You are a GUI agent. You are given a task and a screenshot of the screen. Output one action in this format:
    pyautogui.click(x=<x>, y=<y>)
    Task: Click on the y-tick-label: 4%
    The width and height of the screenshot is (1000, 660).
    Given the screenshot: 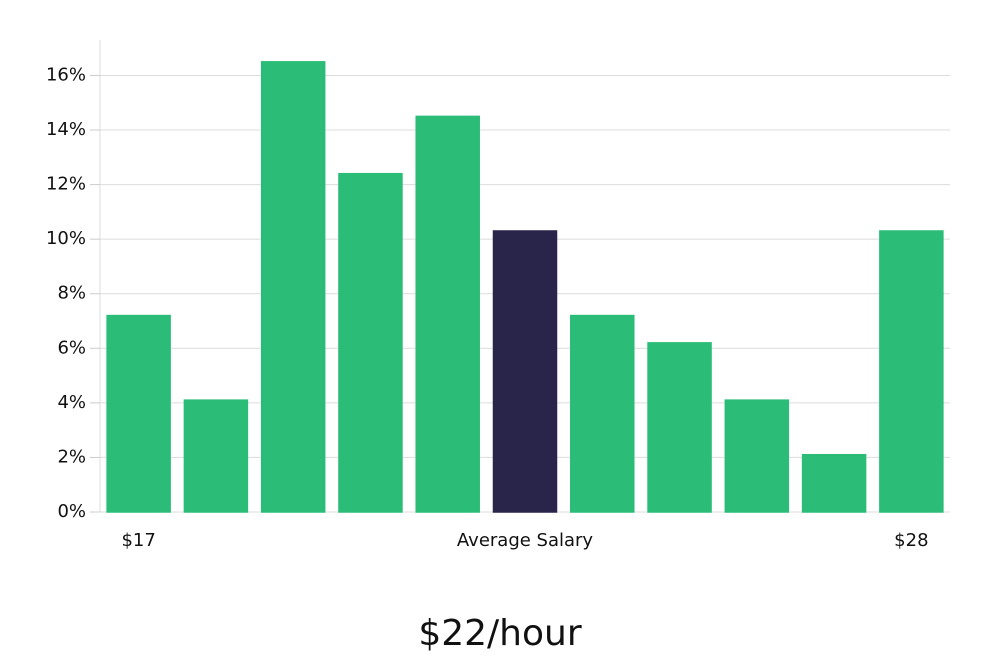 What is the action you would take?
    pyautogui.click(x=71, y=402)
    